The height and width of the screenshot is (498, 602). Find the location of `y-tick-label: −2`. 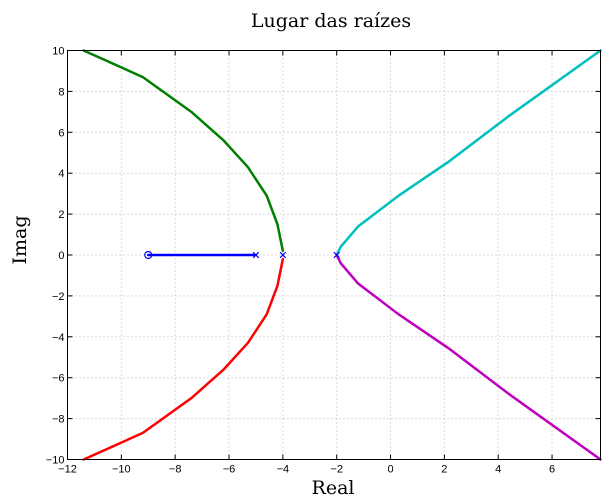

y-tick-label: −2 is located at coordinates (58, 297).